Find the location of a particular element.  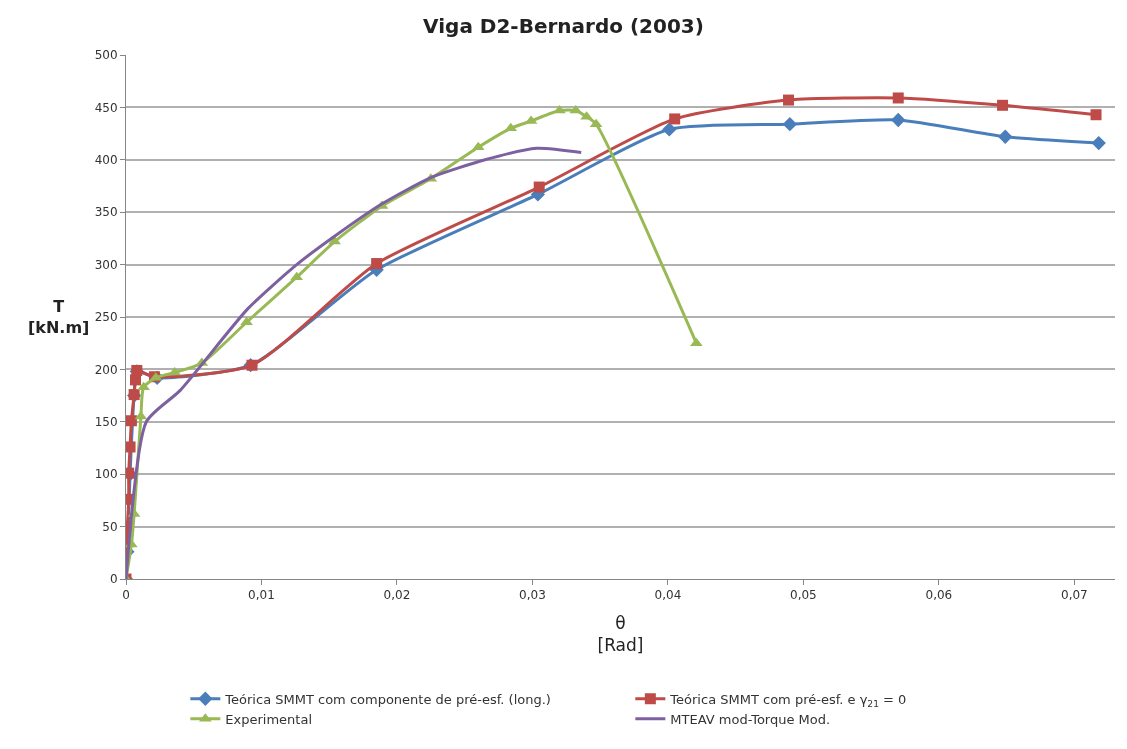

legend-label: Teórica SMMT com pré-esf. e γ$_{21}$ = 0 is located at coordinates (788, 700).